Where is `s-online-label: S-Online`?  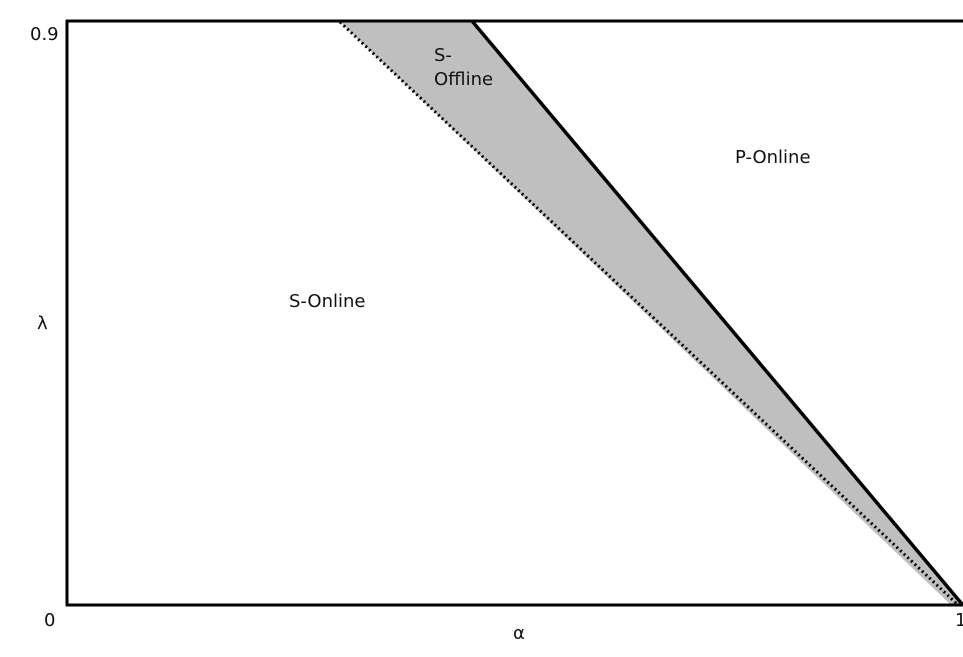
s-online-label: S-Online is located at coordinates (327, 301).